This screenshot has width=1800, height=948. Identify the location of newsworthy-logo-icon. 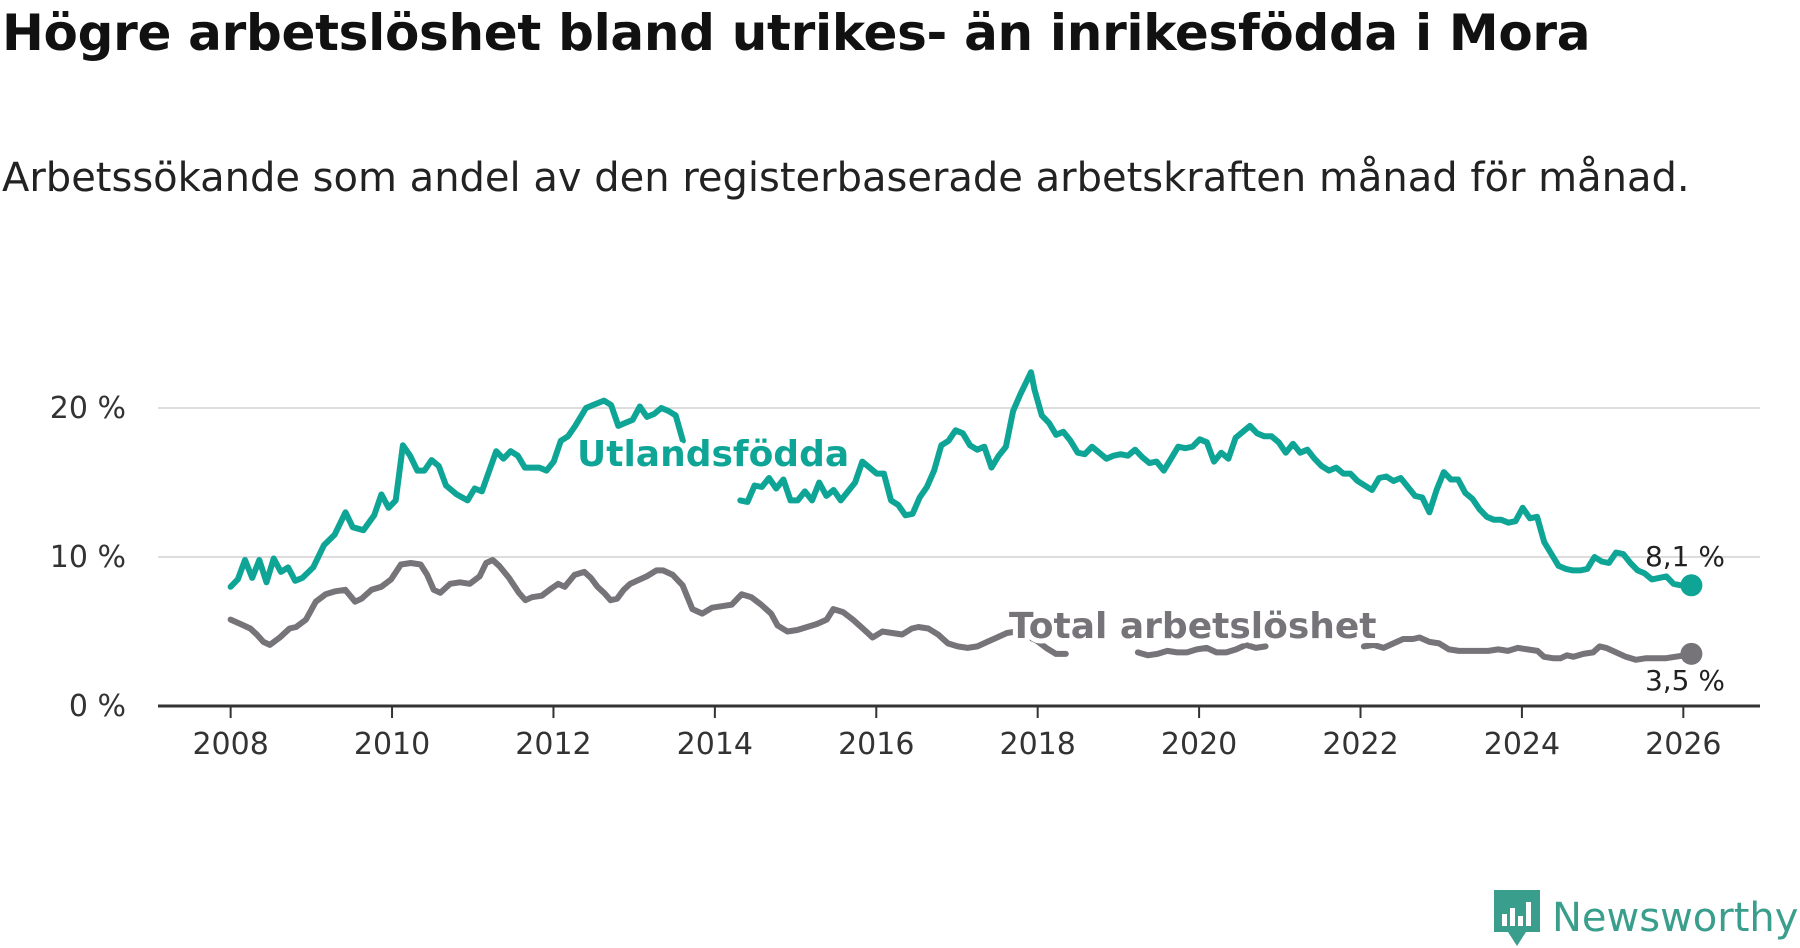
(1517, 918).